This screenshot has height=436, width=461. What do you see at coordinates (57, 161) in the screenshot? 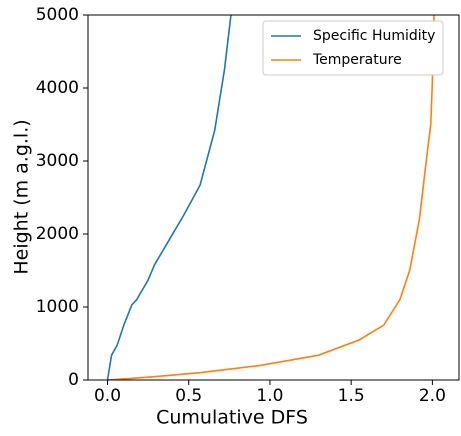
I see `y-tick-label: 3000` at bounding box center [57, 161].